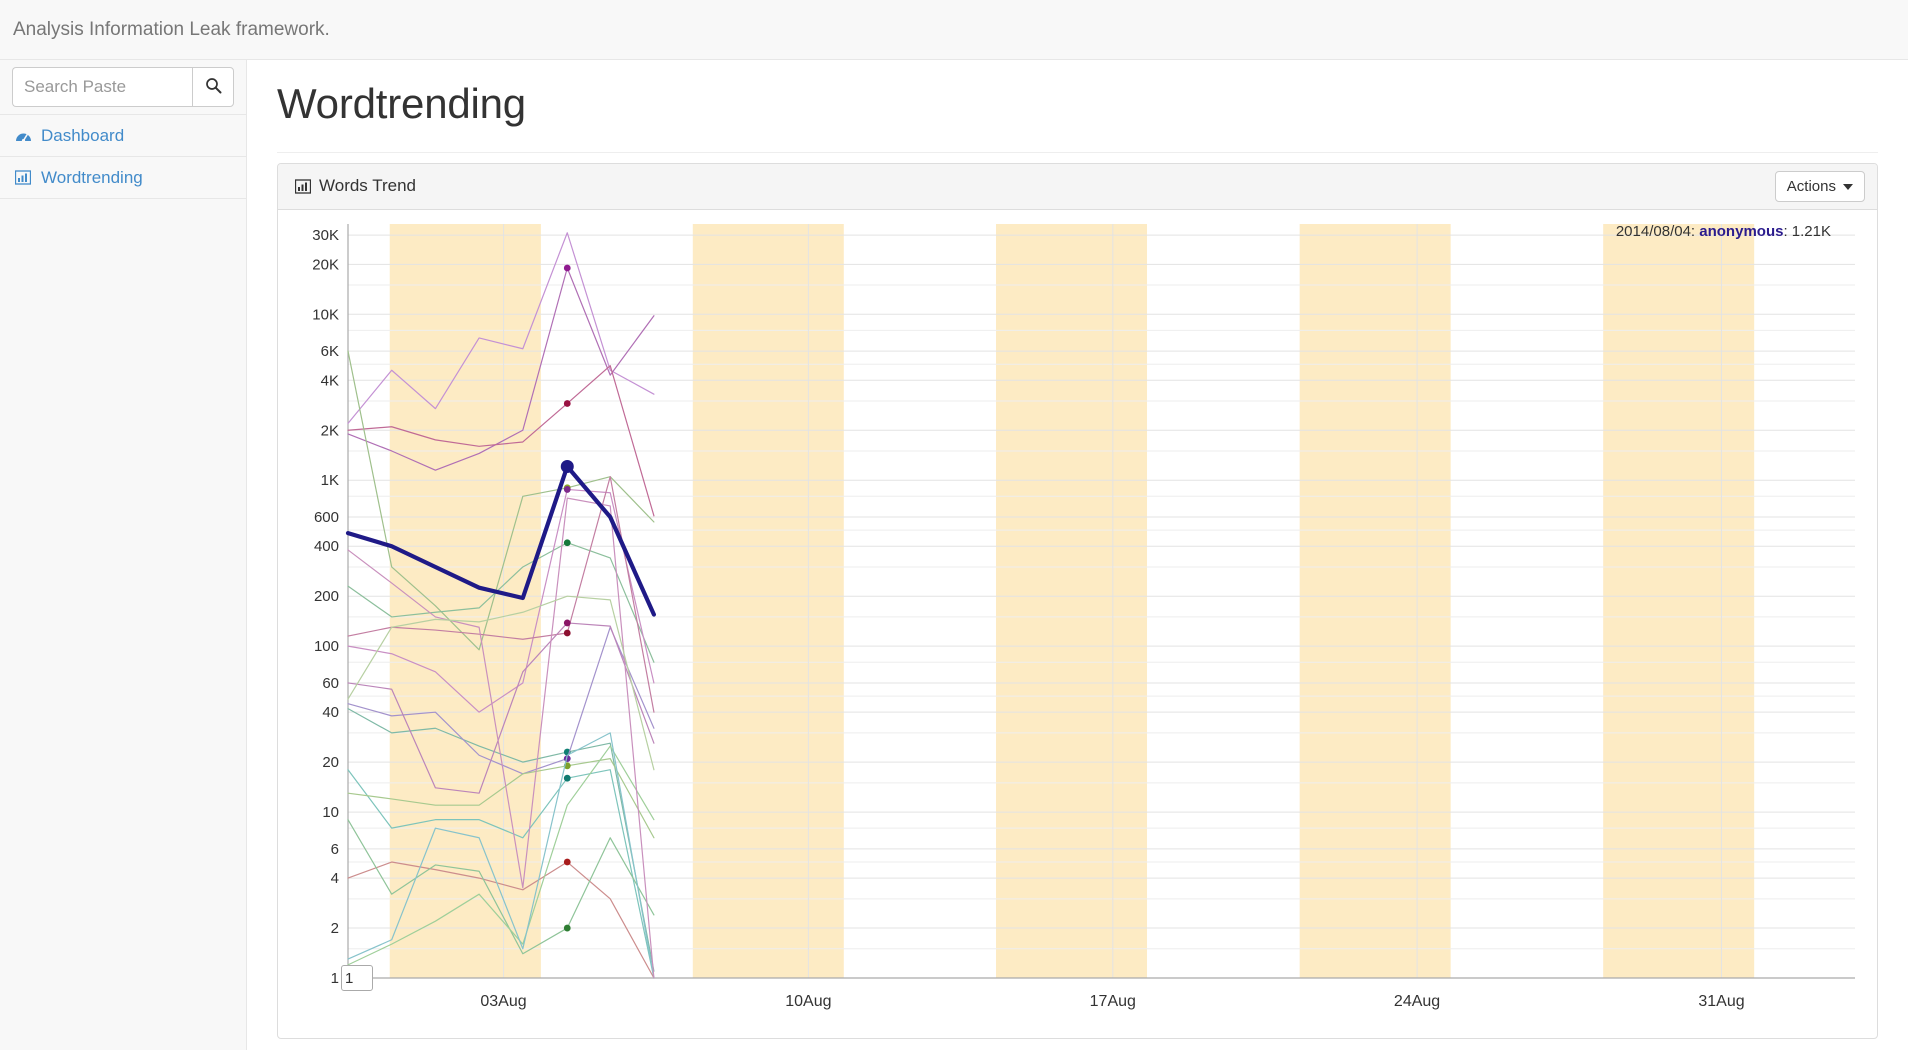 This screenshot has width=1908, height=1050. I want to click on y-tick-label: 400, so click(326, 546).